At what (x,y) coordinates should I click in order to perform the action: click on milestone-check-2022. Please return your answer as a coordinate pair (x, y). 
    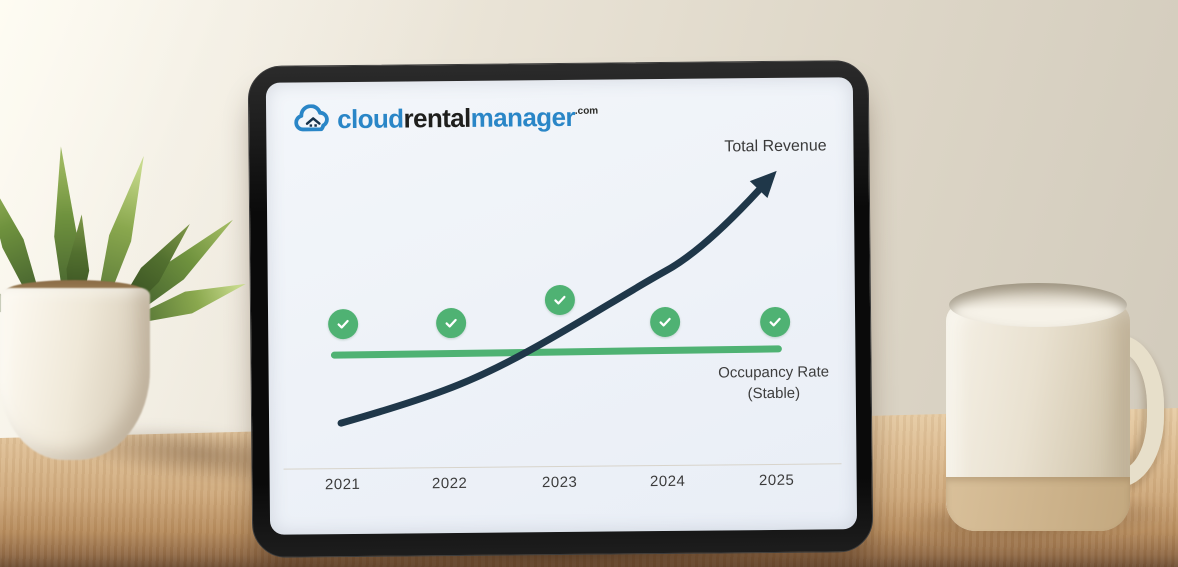
    Looking at the image, I should click on (451, 323).